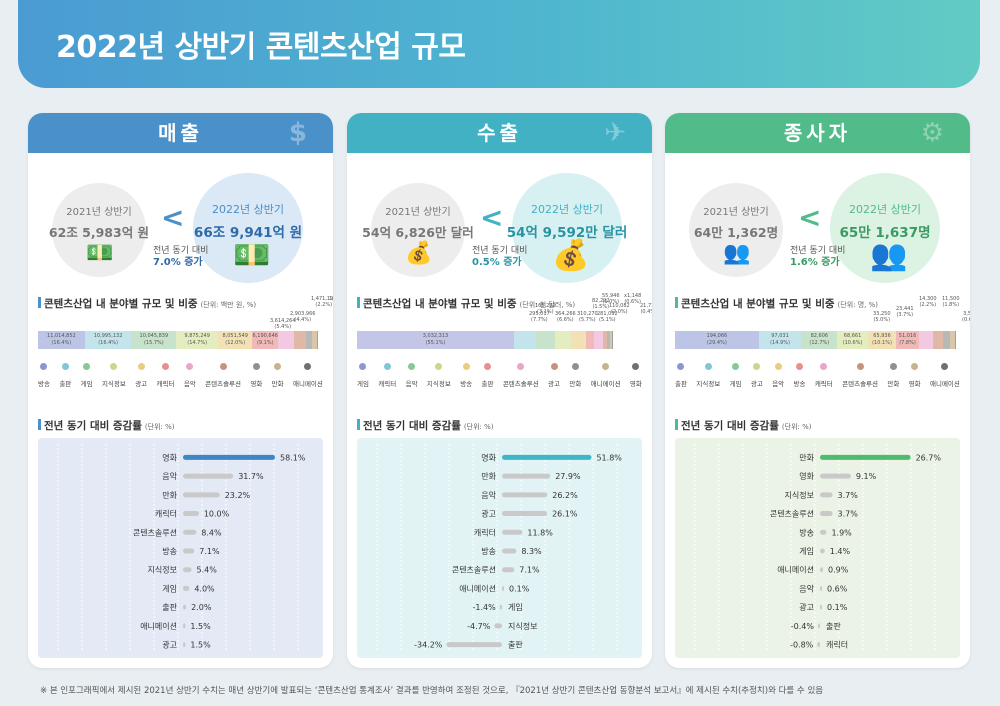  I want to click on stack-segment: 82,606 (12.7%), so click(819, 340).